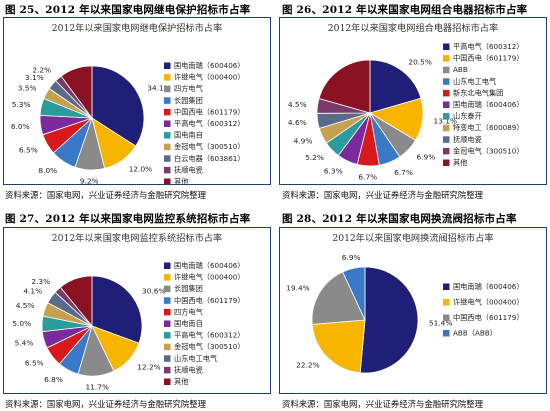 This screenshot has width=550, height=411. Describe the element at coordinates (307, 365) in the screenshot. I see `slice-percent-label: 22.2%` at that location.